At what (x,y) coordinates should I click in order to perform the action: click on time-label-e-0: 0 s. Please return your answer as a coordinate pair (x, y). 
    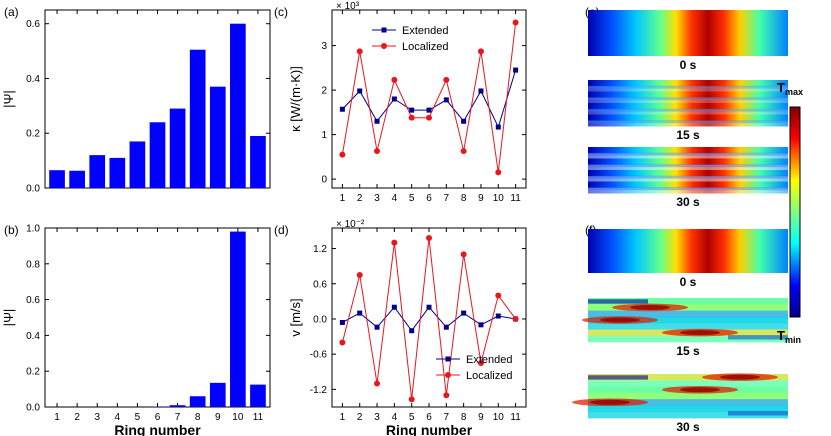
    Looking at the image, I should click on (688, 65).